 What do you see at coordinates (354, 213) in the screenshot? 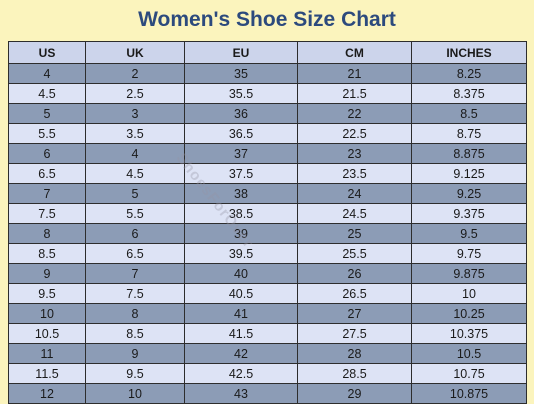
I see `cell-cm: 24.5` at bounding box center [354, 213].